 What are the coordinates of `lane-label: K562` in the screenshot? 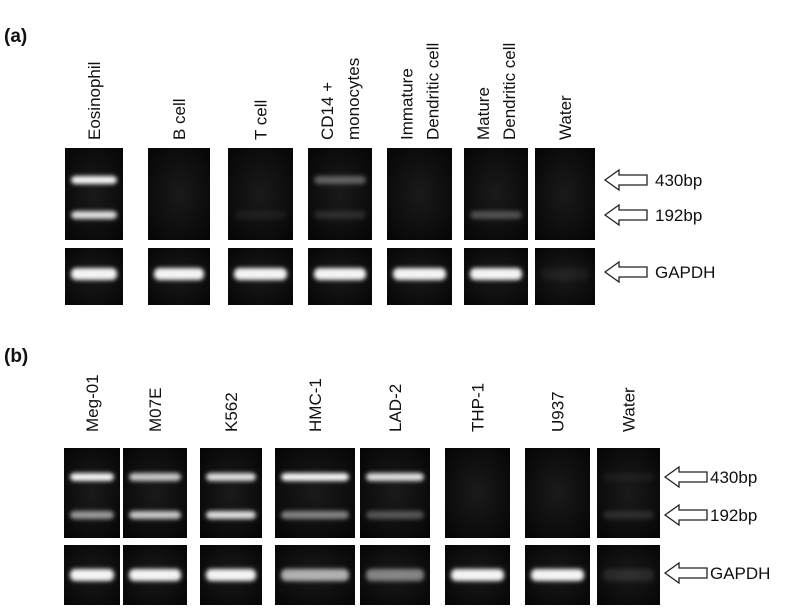 It's located at (231, 412).